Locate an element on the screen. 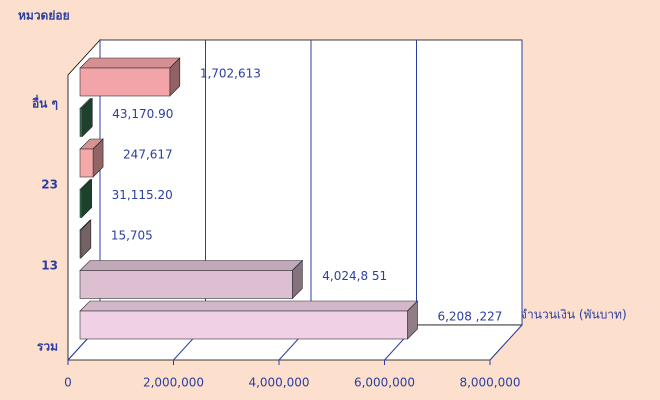  x-tick-label: 6,000,000 is located at coordinates (384, 383).